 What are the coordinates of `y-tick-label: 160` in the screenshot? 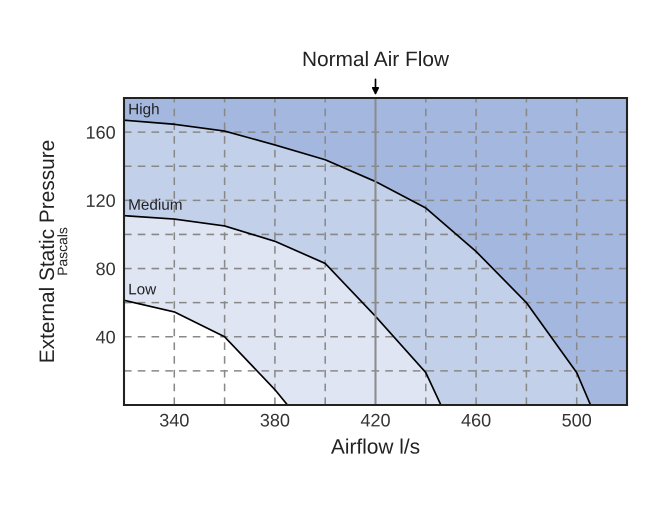 It's located at (100, 132).